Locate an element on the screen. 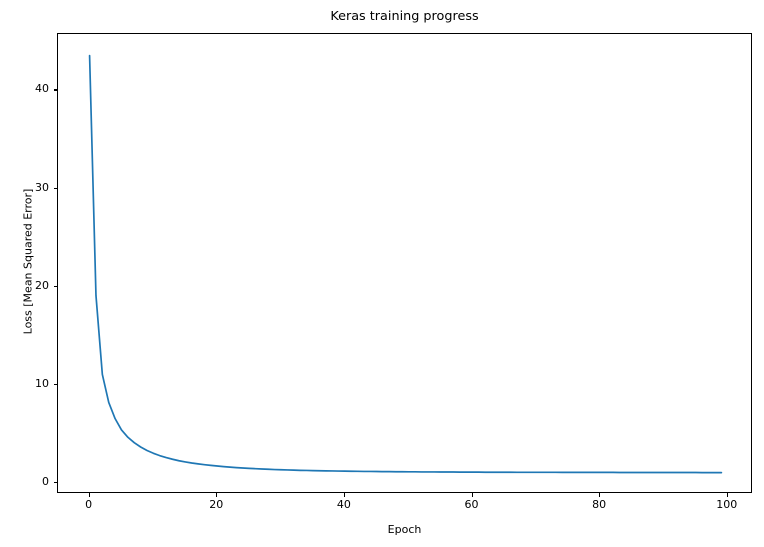 The width and height of the screenshot is (764, 547). chart-title: Keras training progress is located at coordinates (404, 16).